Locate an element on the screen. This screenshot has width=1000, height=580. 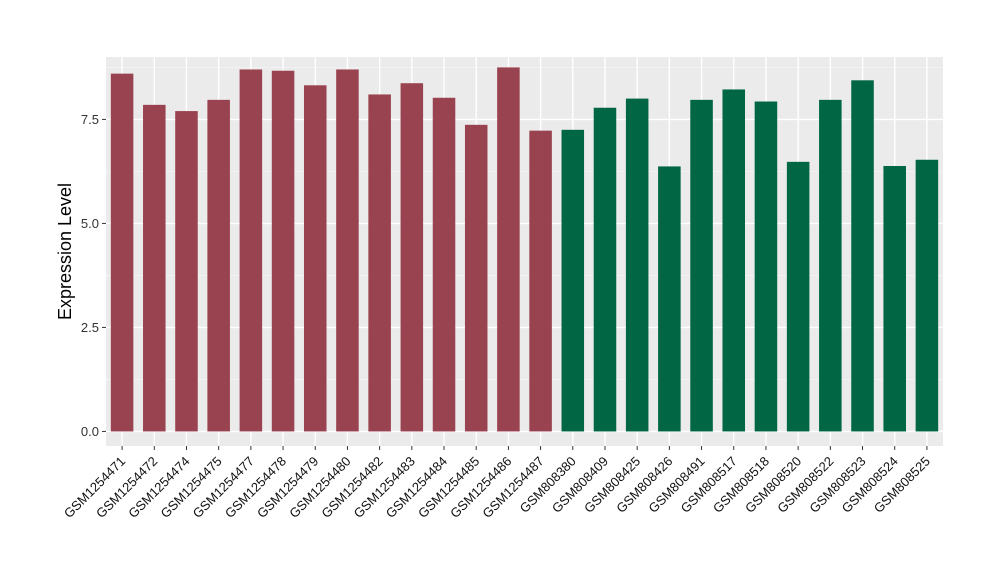
bar-gsm1254486 is located at coordinates (508, 249).